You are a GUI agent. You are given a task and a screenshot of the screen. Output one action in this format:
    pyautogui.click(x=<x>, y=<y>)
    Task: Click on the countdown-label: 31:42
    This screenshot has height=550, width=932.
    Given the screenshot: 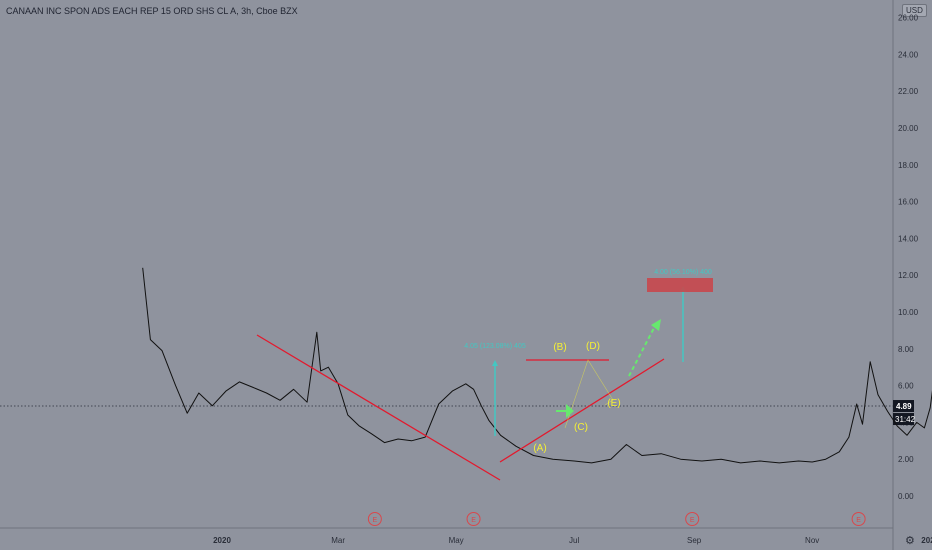 What is the action you would take?
    pyautogui.click(x=905, y=419)
    